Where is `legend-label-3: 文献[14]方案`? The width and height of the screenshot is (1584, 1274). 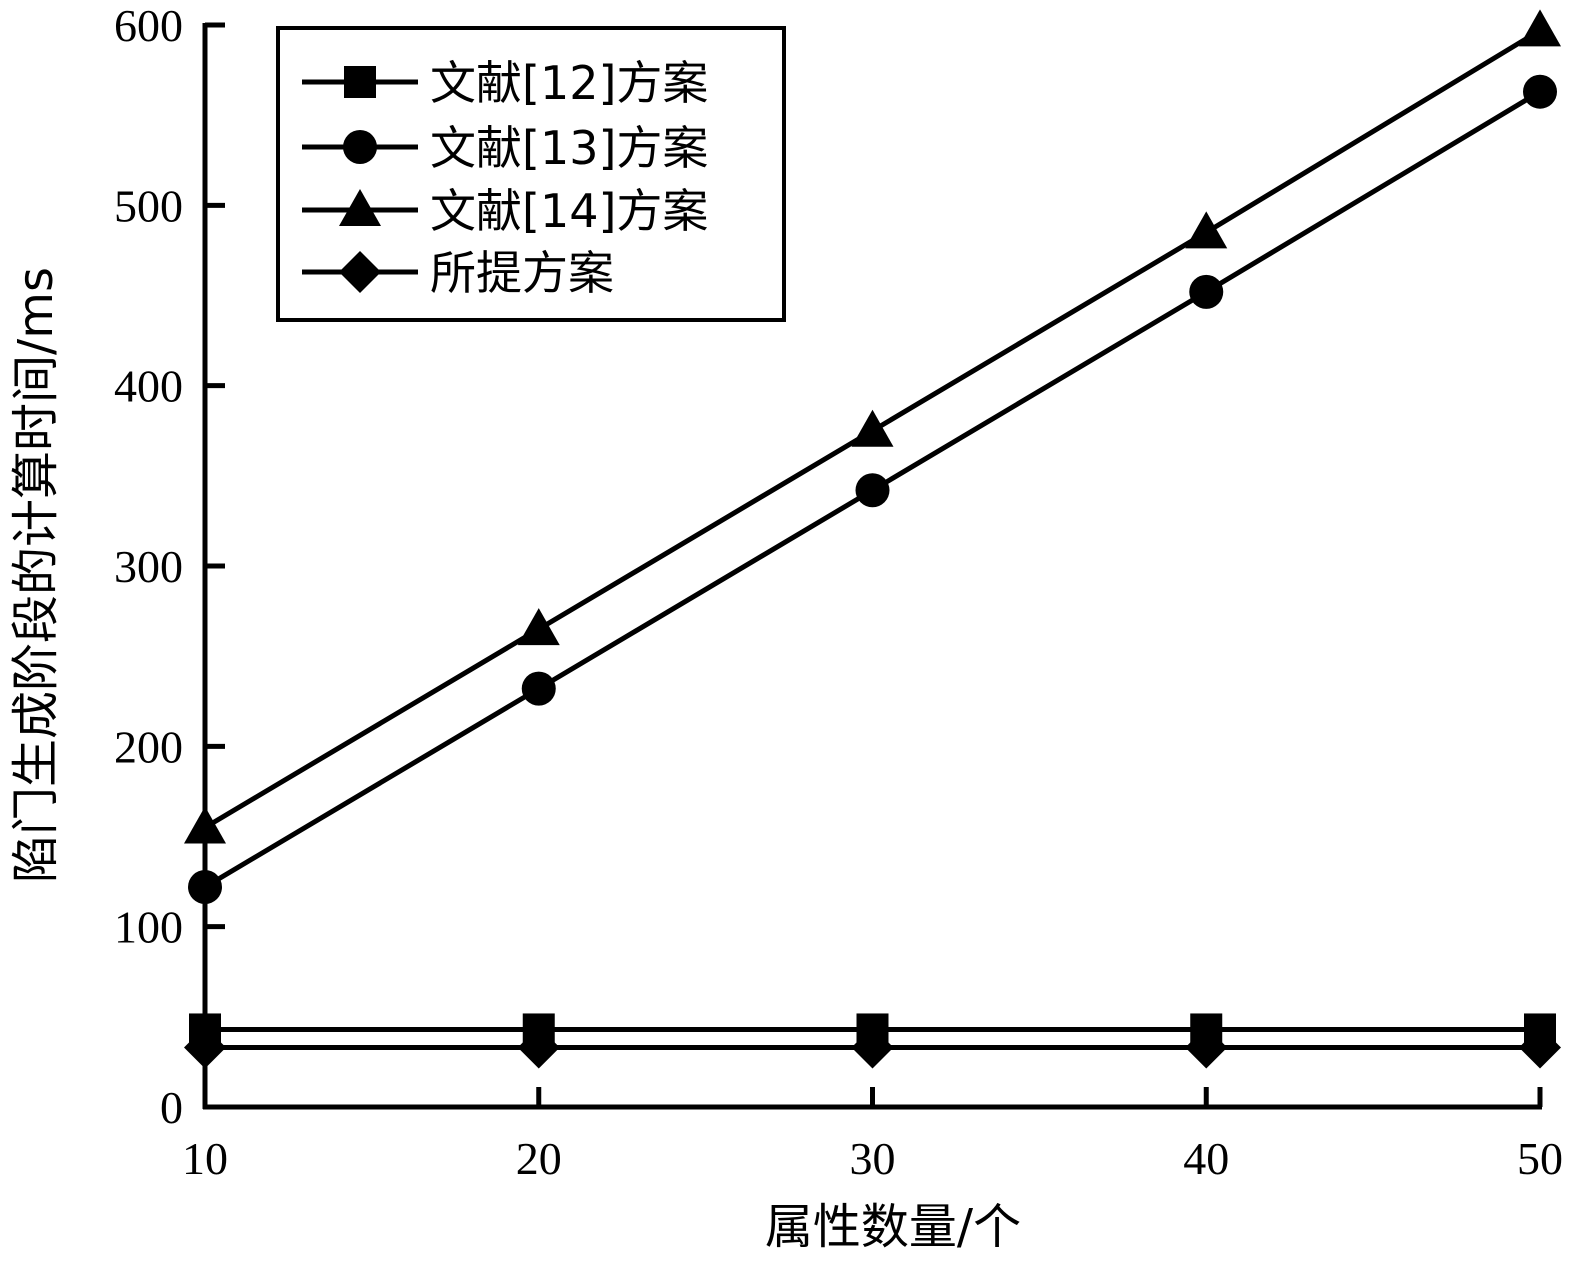
legend-label-3: 文献[14]方案 is located at coordinates (569, 211).